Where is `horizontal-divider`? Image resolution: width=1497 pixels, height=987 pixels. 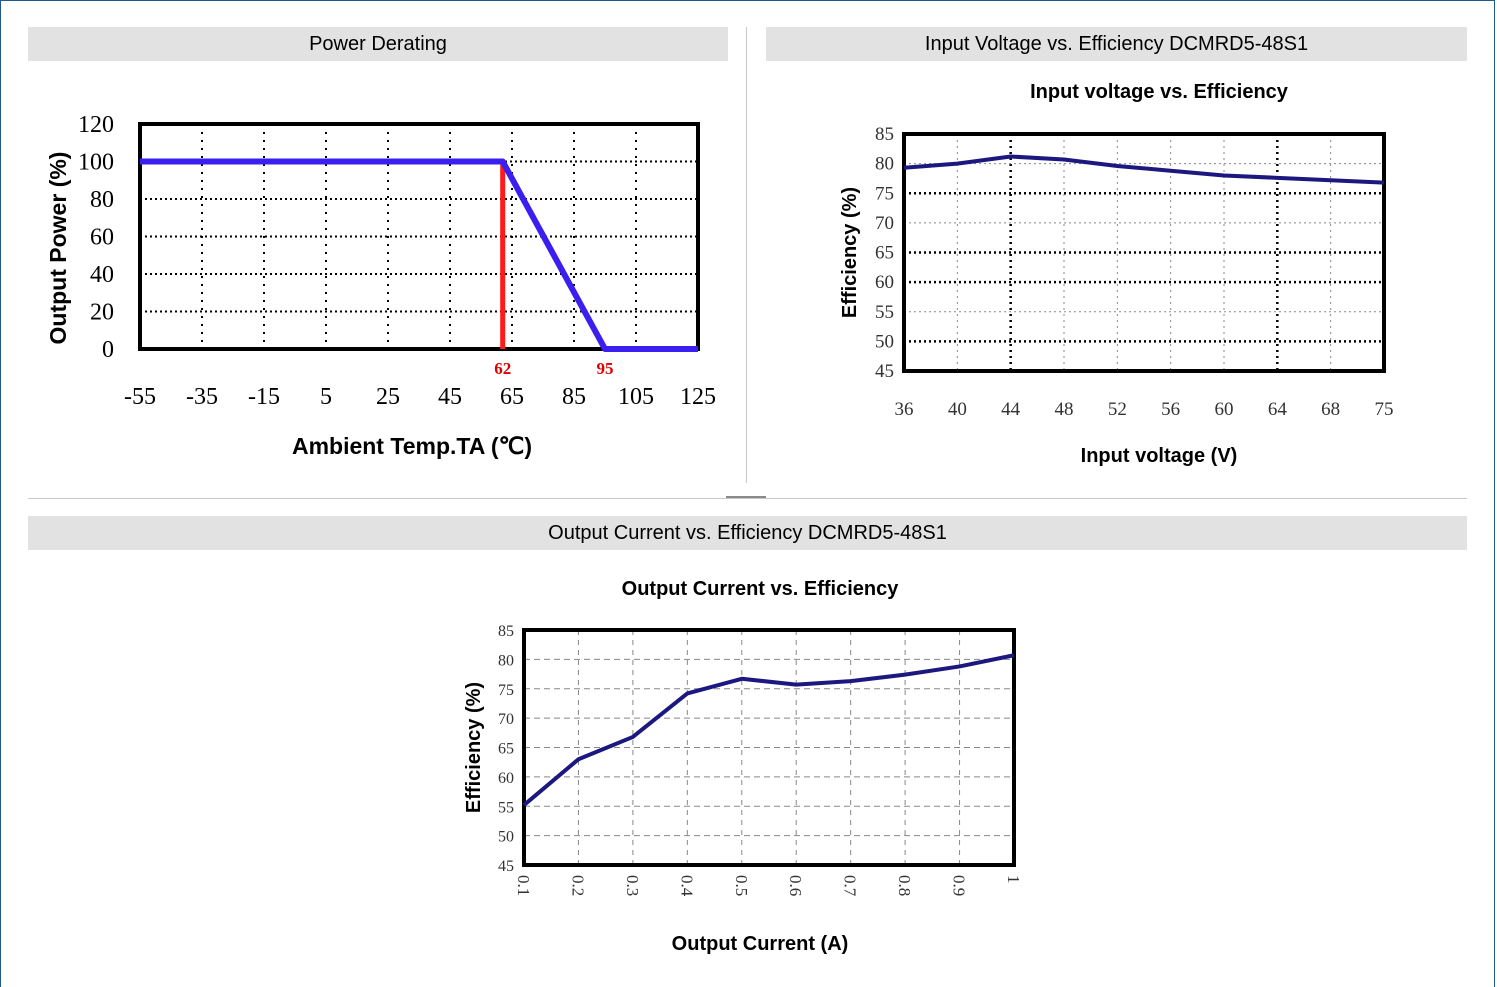 horizontal-divider is located at coordinates (747, 498).